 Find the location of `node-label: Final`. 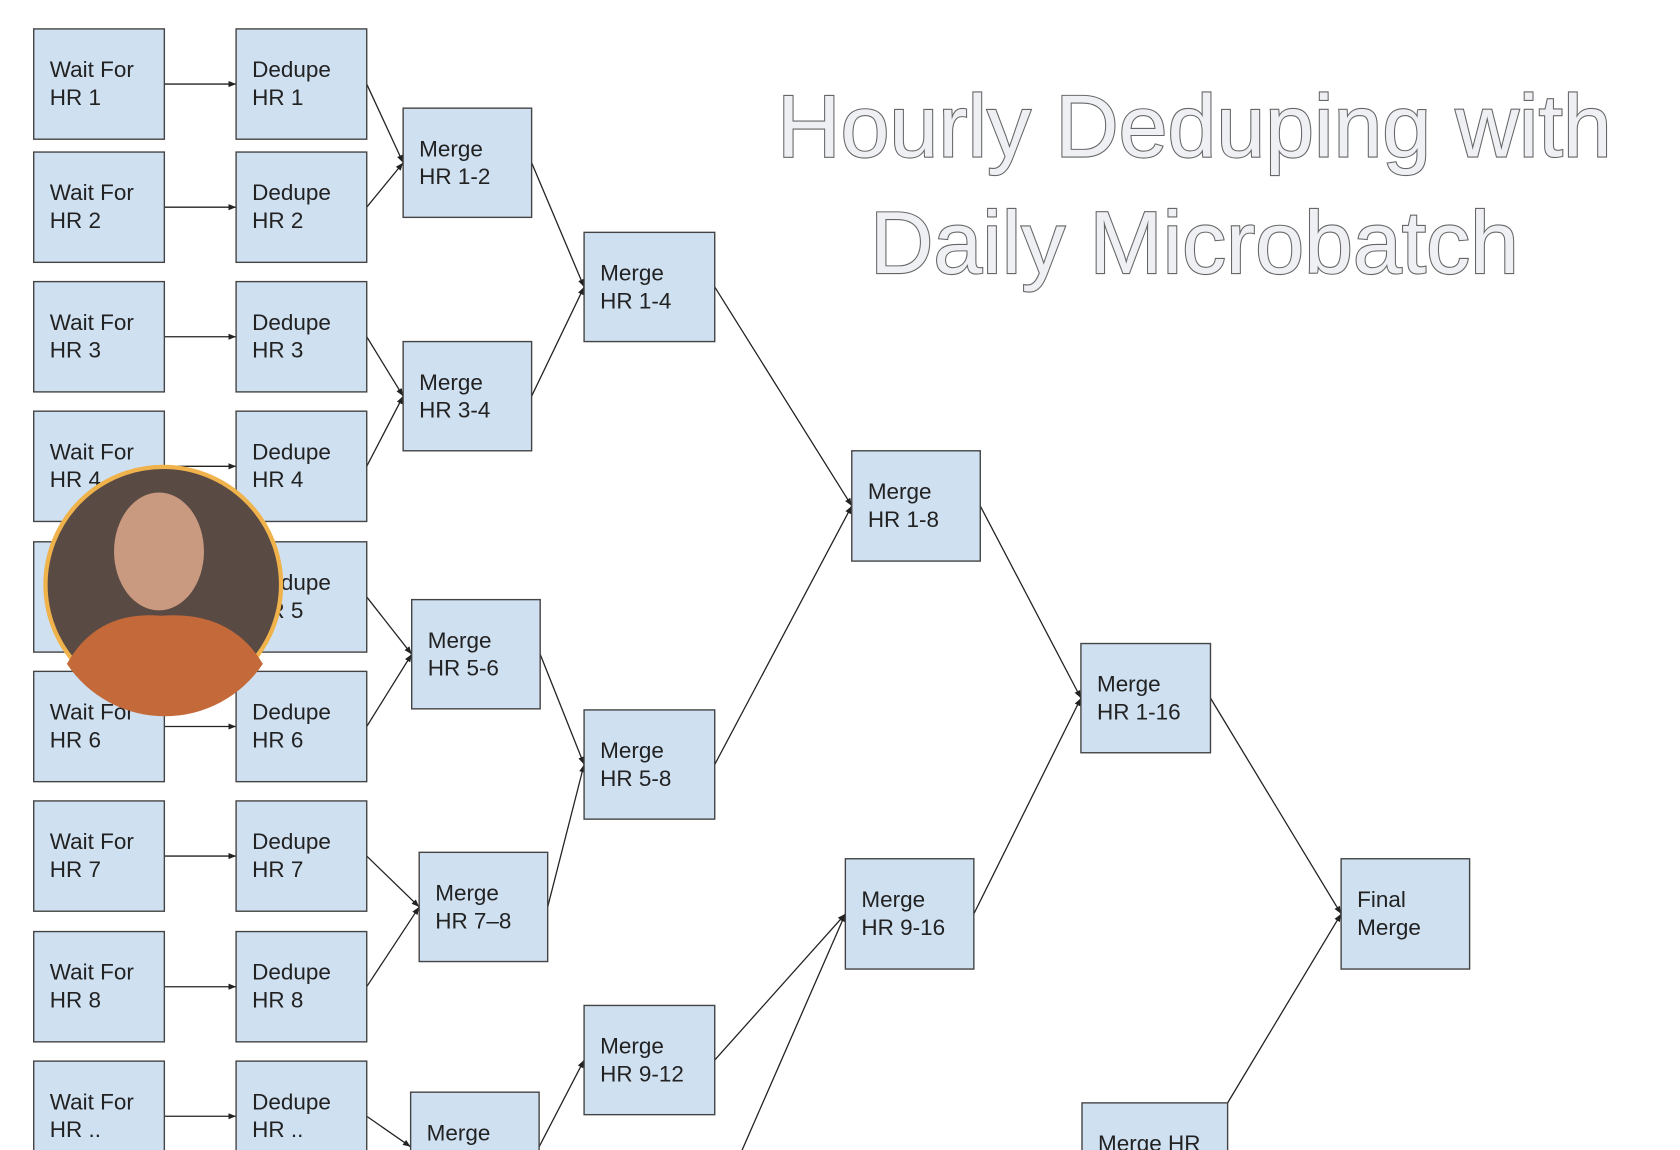

node-label: Final is located at coordinates (1381, 899).